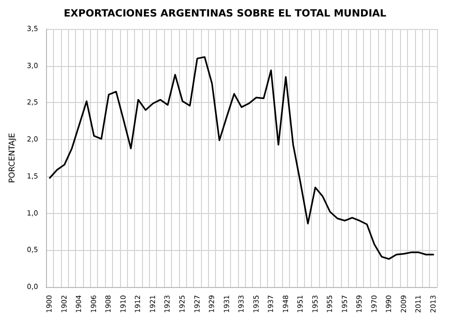  What do you see at coordinates (225, 14) in the screenshot?
I see `chart-title: EXPORTACIONES ARGENTINAS SOBRE EL TOTAL MUNDIAL` at bounding box center [225, 14].